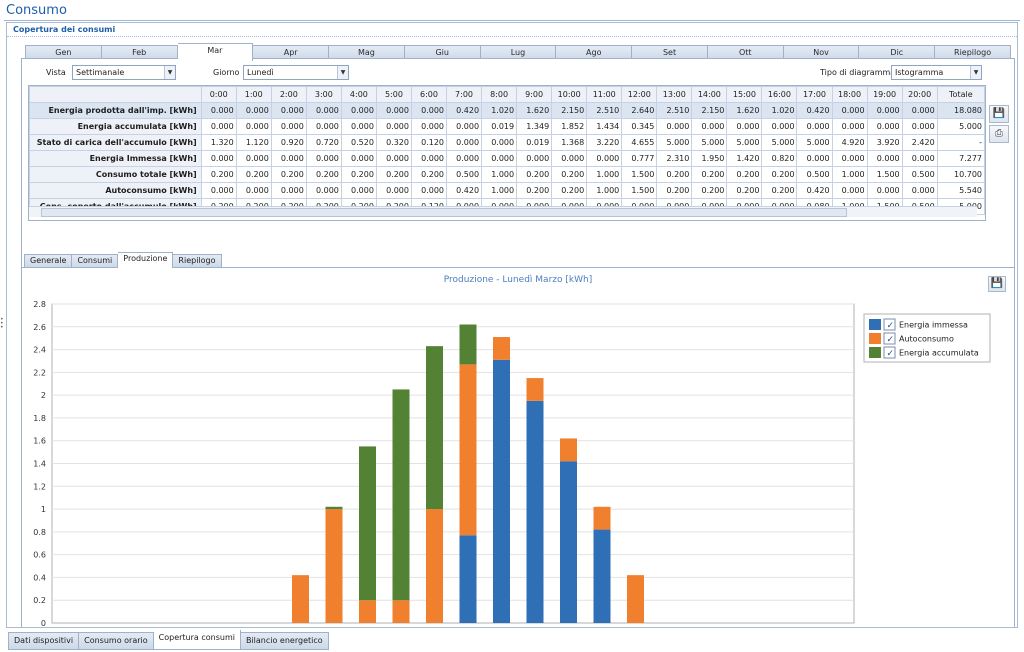 The image size is (1024, 652). Describe the element at coordinates (960, 190) in the screenshot. I see `table-cell: 5.540` at that location.